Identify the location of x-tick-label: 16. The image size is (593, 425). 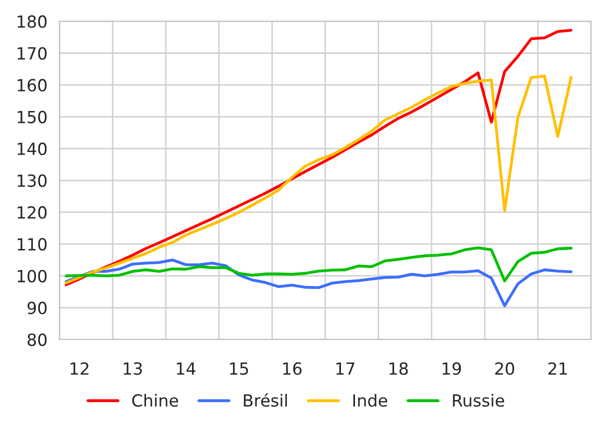
(292, 368).